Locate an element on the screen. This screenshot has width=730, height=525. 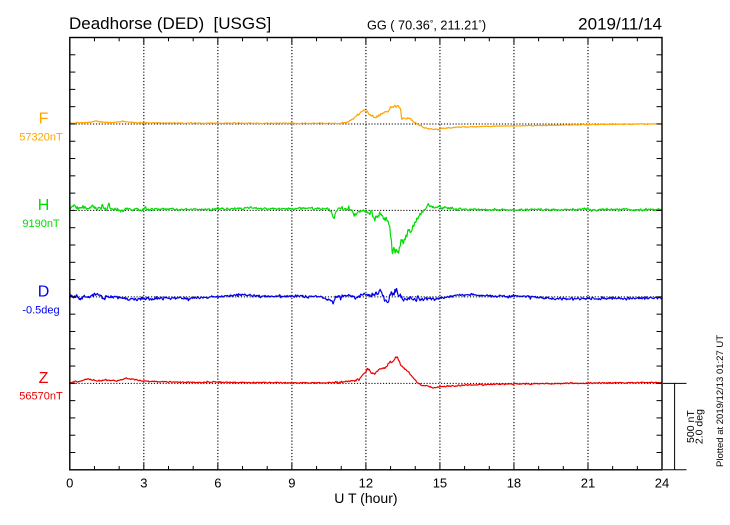
svg-text: 15 is located at coordinates (440, 483).